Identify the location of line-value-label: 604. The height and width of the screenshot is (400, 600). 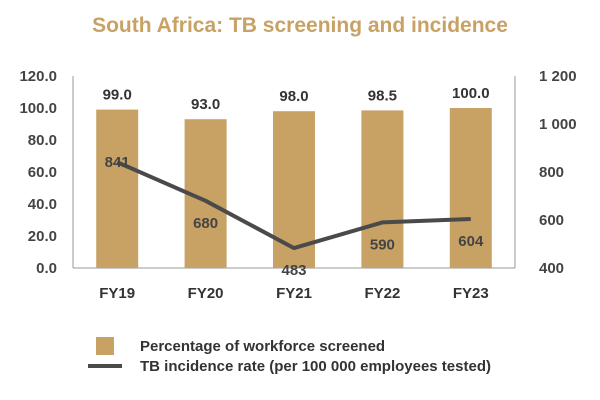
(471, 241).